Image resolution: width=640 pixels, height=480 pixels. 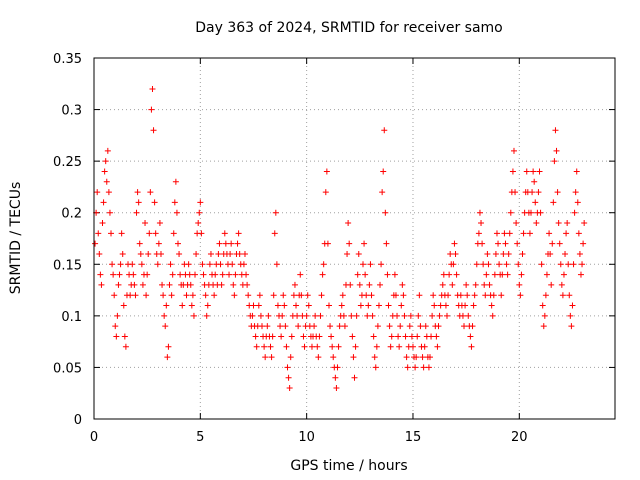 I want to click on y-tick-label: 0.35, so click(x=67, y=59).